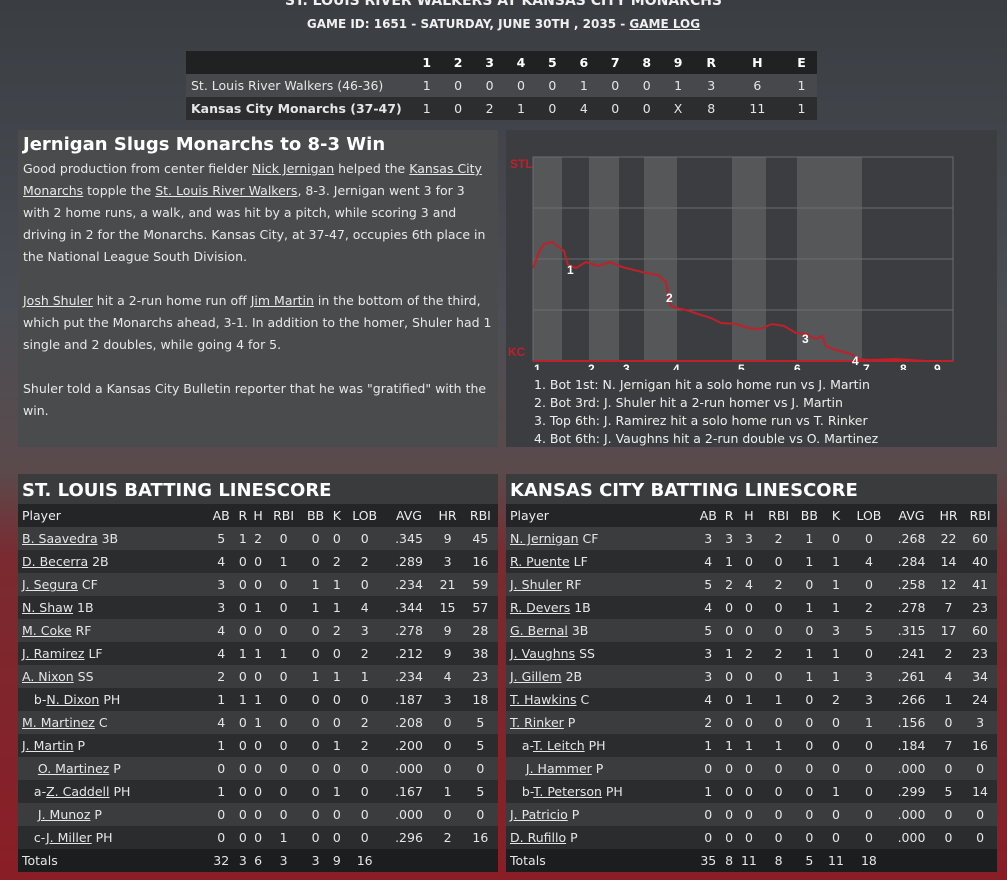 This screenshot has width=1007, height=880. Describe the element at coordinates (749, 515) in the screenshot. I see `column-header-h: H` at that location.